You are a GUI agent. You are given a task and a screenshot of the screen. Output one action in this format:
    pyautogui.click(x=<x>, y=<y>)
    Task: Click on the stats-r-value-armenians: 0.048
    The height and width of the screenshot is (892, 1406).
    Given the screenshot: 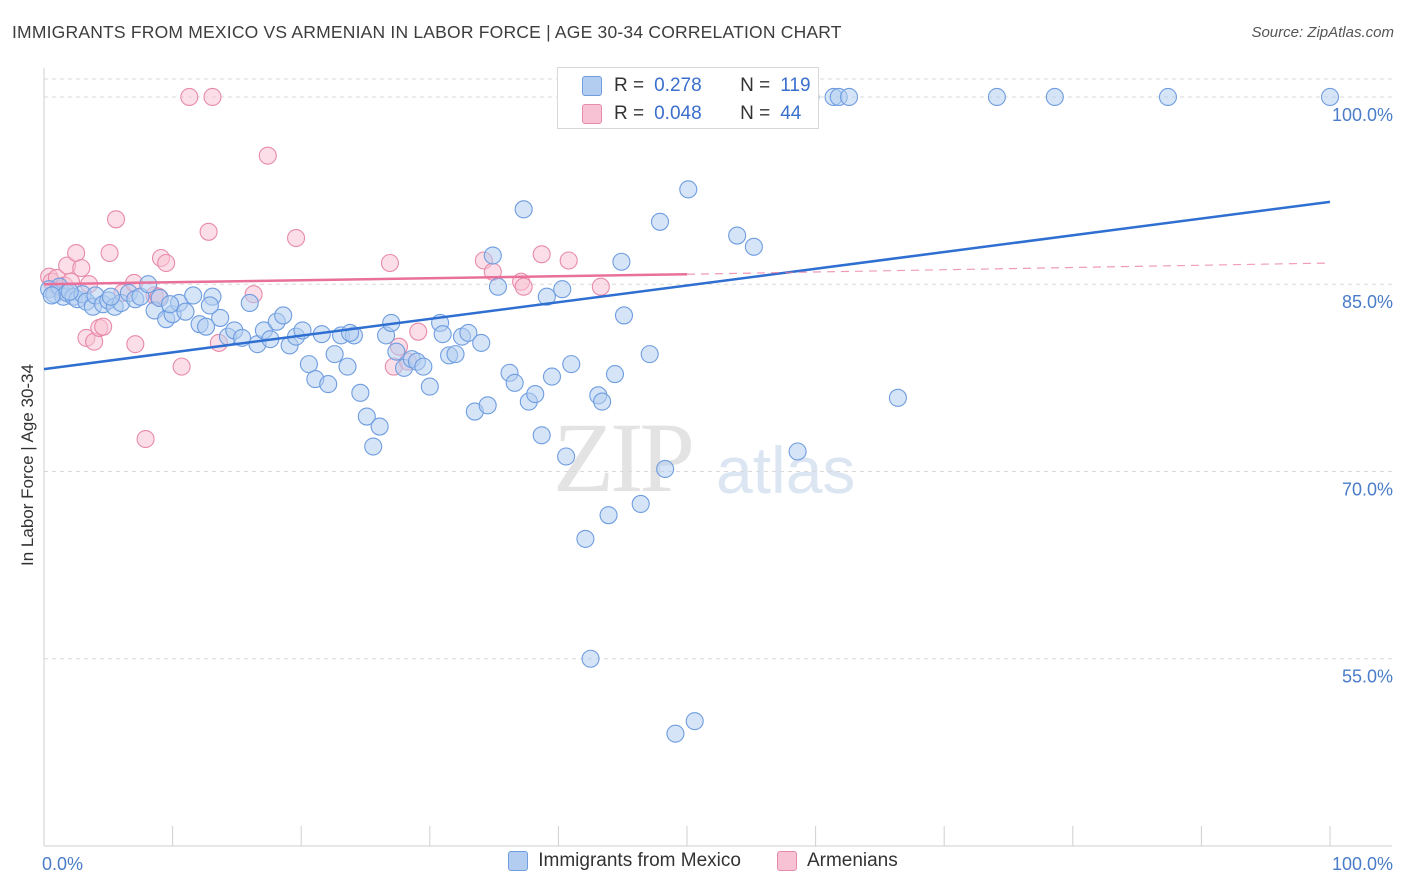 What is the action you would take?
    pyautogui.click(x=678, y=113)
    